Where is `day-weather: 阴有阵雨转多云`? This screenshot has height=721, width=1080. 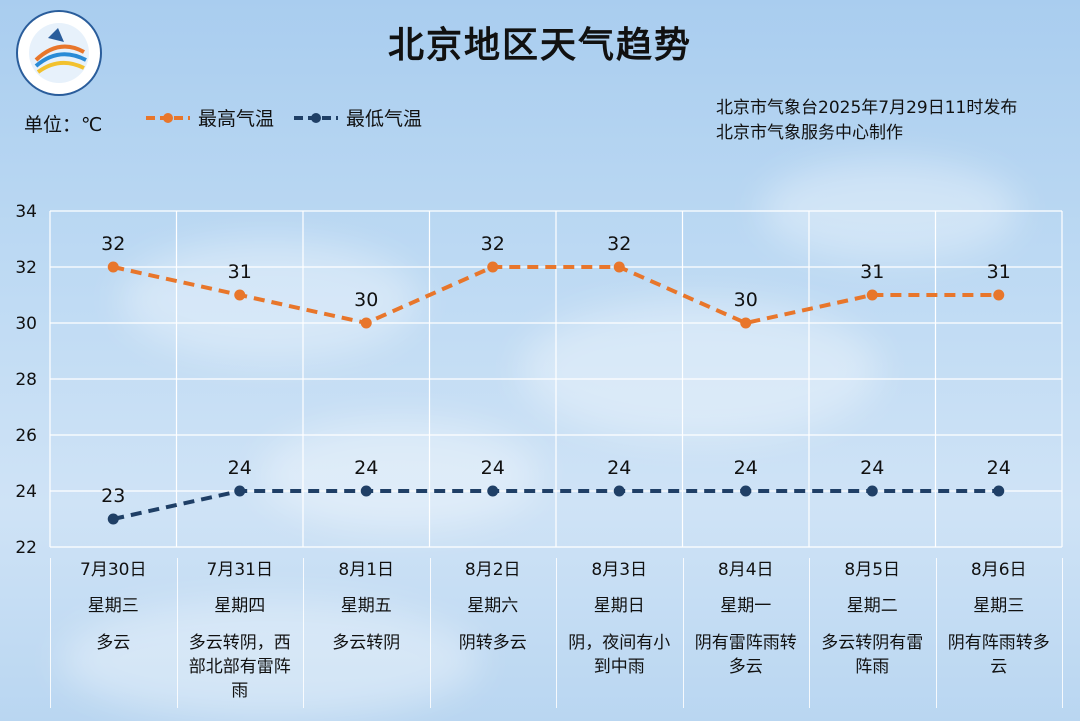
day-weather: 阴有阵雨转多云 is located at coordinates (999, 655).